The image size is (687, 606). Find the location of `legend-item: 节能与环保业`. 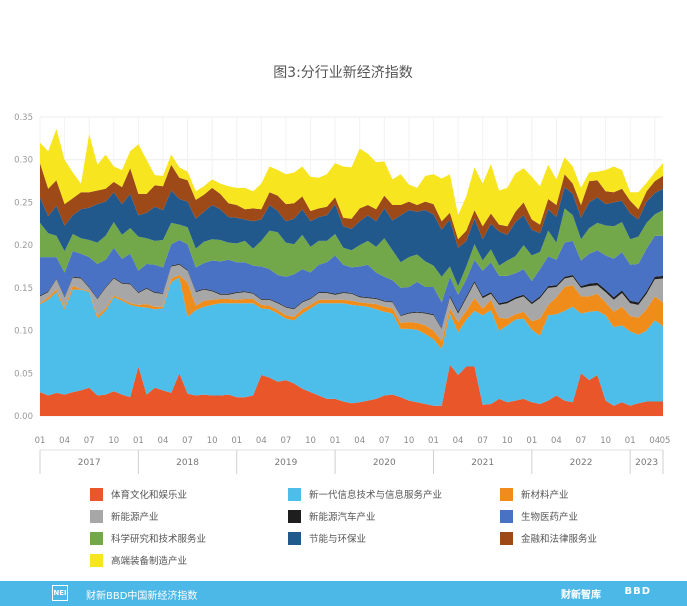

legend-item: 节能与环保业 is located at coordinates (327, 538).